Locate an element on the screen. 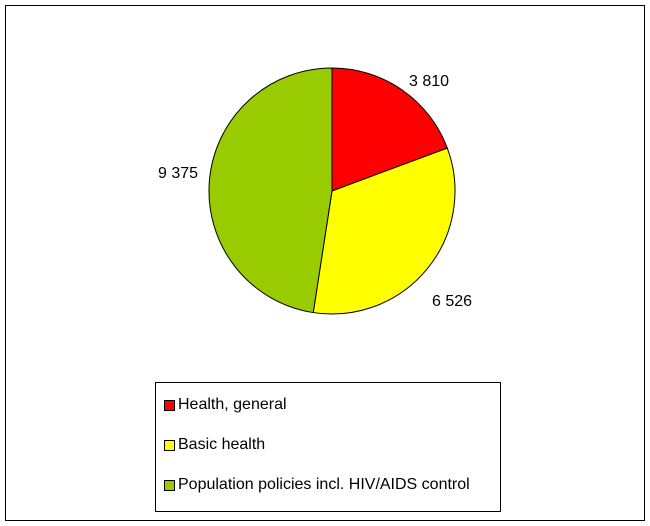 The image size is (650, 526). data-label-health-general: 3 810 is located at coordinates (429, 81).